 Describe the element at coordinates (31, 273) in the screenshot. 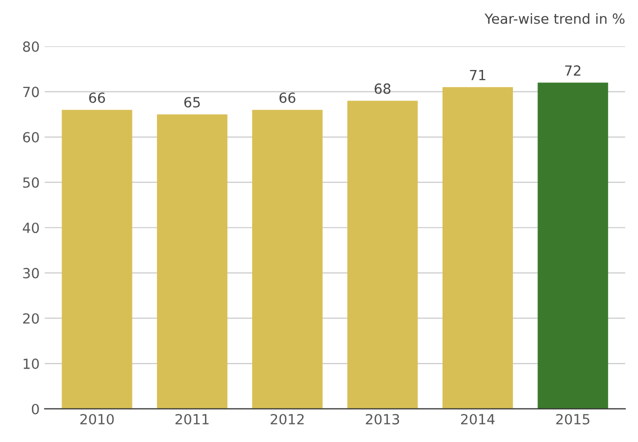

I see `y-tick-label: 30` at that location.